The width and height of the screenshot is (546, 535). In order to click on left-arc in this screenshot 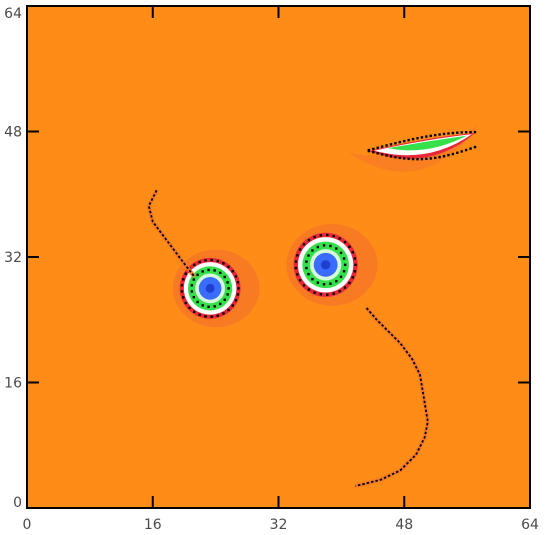, I will do `click(171, 233)`.